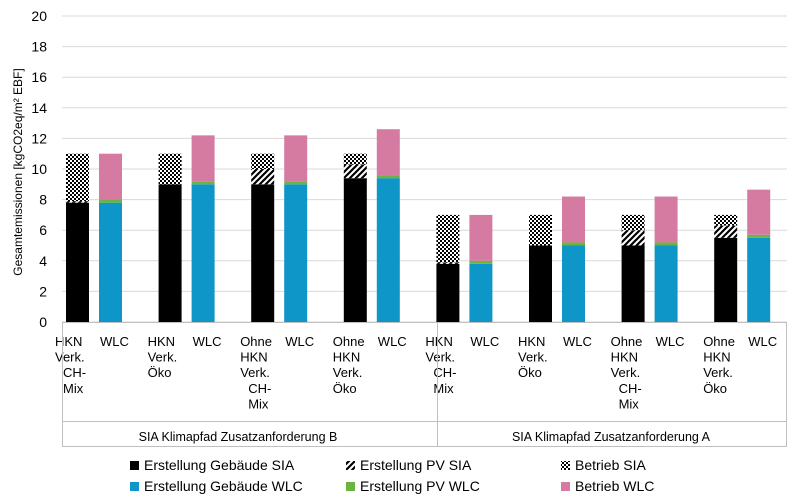 The width and height of the screenshot is (787, 500). I want to click on legend-label-pv_wlc: Erstellung PV WLC, so click(420, 486).